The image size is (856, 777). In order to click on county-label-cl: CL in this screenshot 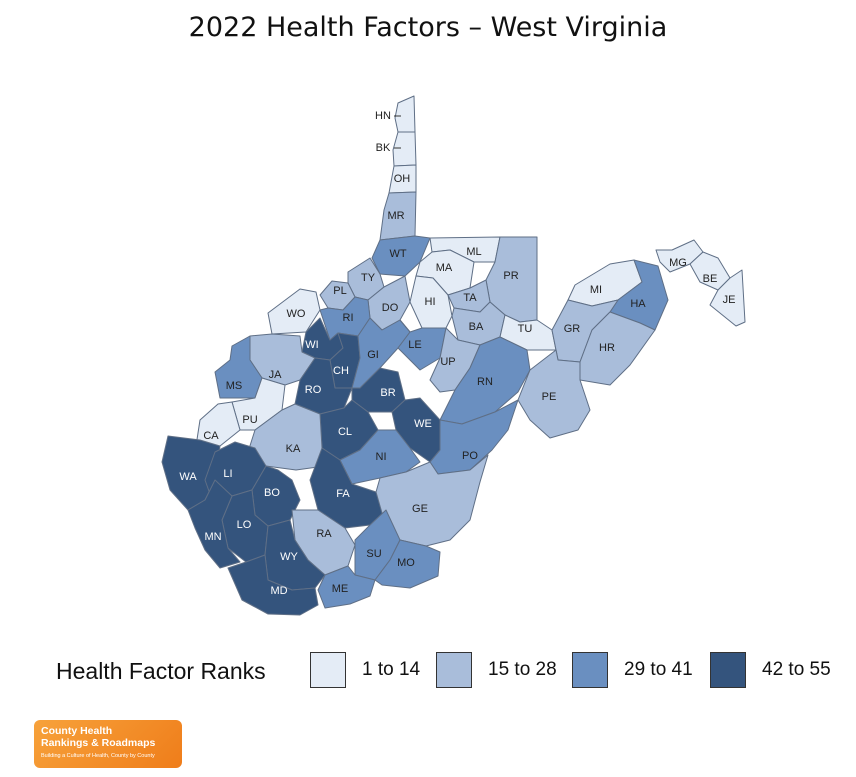, I will do `click(345, 432)`.